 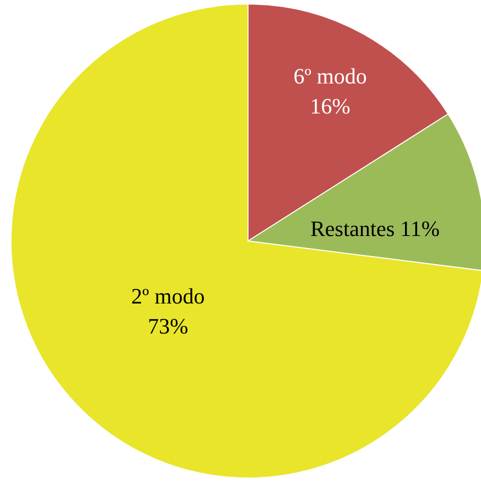 I want to click on slice-label: 6º modo, so click(x=330, y=75).